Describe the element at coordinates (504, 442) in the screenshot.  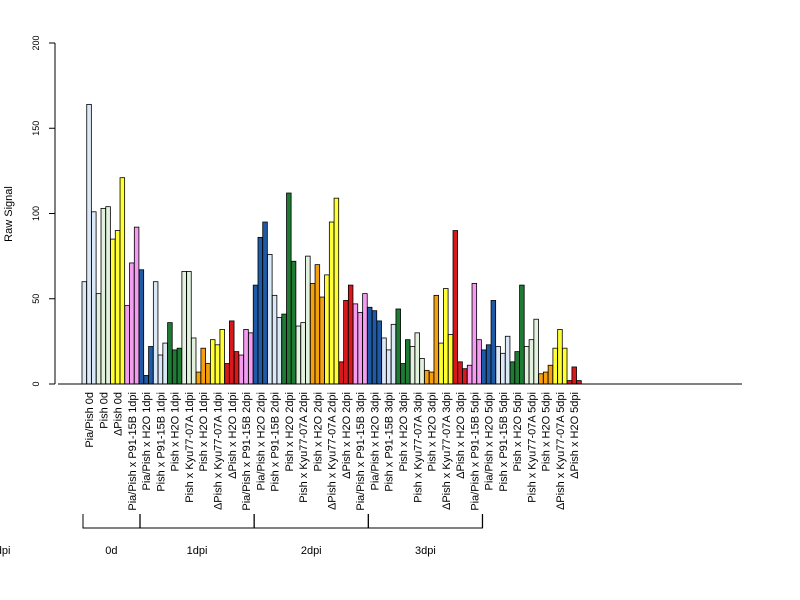
I see `x-category-label: Pish x P91-15B 5dpi` at that location.